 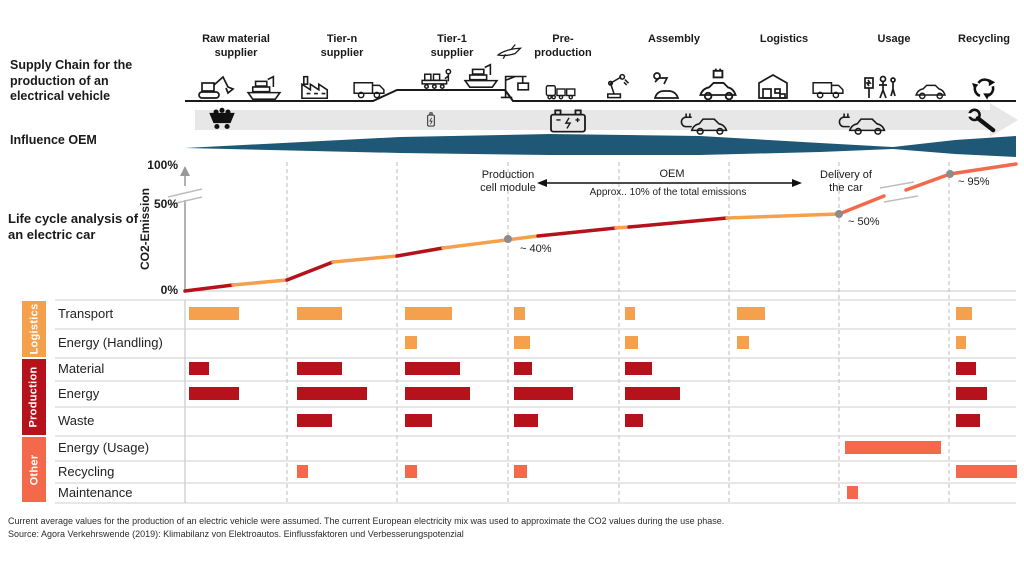 I want to click on line-break-icon, so click(x=899, y=192).